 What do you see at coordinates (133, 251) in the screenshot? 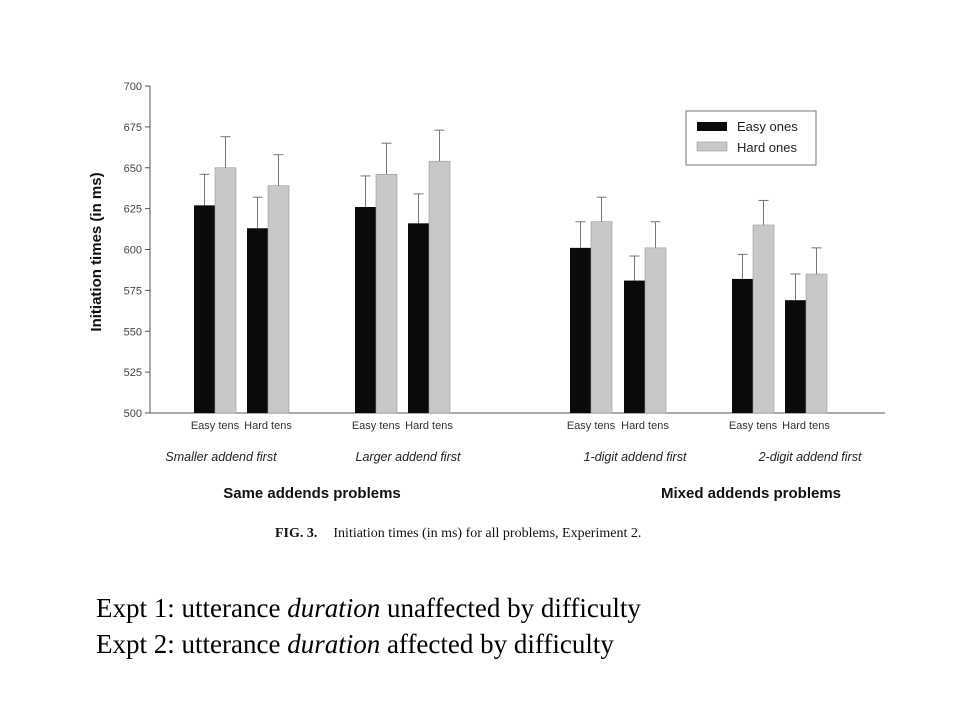
I see `y-tick-label: 600` at bounding box center [133, 251].